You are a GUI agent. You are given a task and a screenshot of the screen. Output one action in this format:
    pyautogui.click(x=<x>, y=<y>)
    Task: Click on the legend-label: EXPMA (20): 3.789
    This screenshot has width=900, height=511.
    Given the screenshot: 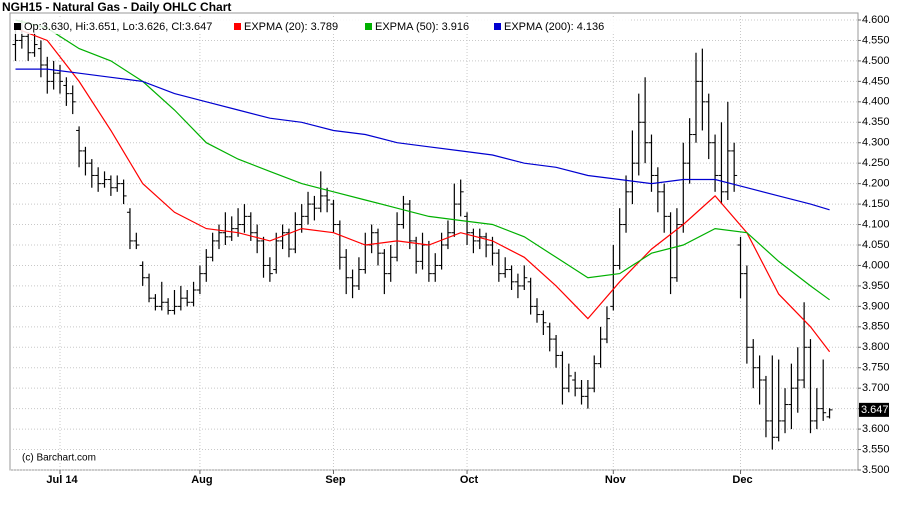 What is the action you would take?
    pyautogui.click(x=291, y=27)
    